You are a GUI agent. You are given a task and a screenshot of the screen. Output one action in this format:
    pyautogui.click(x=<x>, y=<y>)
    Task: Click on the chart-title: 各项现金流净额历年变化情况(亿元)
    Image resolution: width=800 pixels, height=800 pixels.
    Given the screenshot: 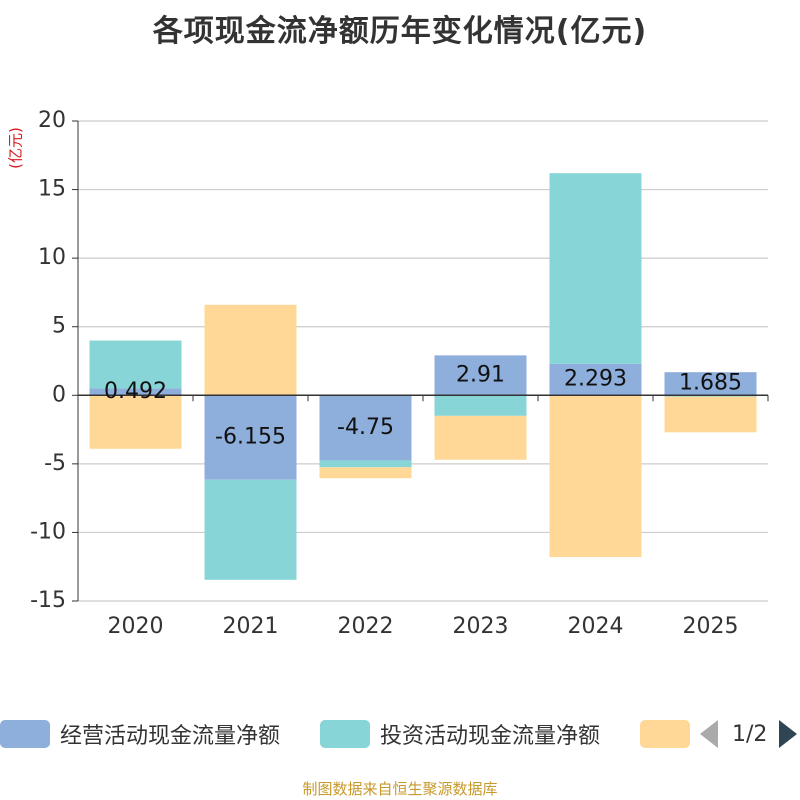 What is the action you would take?
    pyautogui.click(x=400, y=31)
    